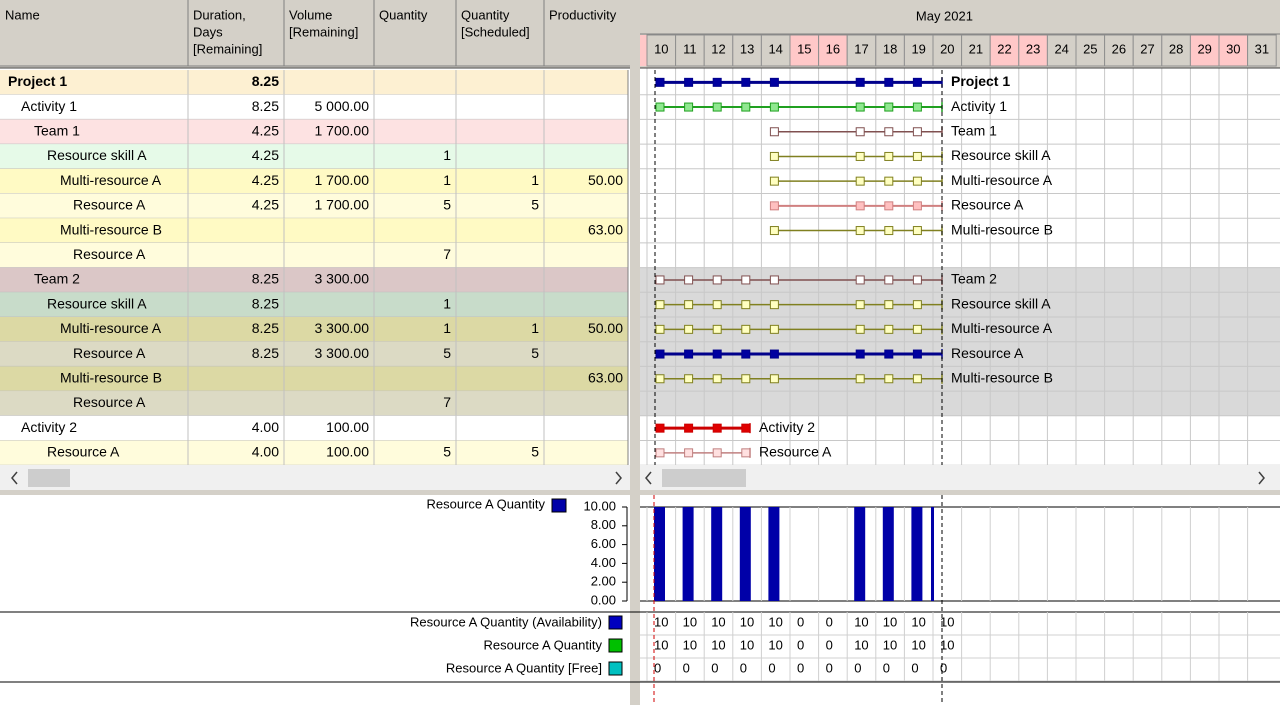 This screenshot has width=1280, height=705. What do you see at coordinates (635, 352) in the screenshot?
I see `splitter` at bounding box center [635, 352].